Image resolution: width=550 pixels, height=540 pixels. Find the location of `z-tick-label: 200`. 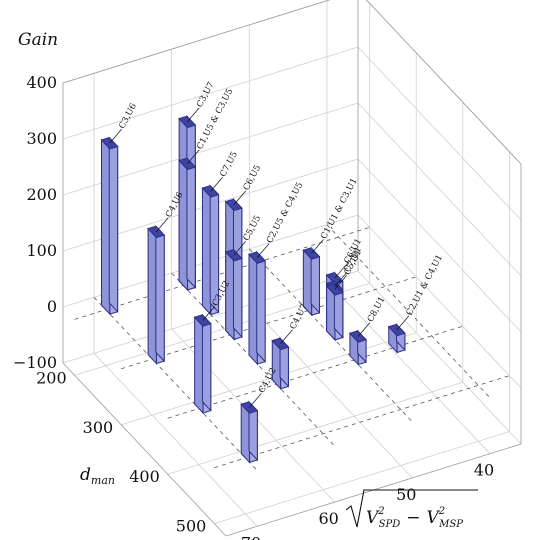

z-tick-label: 200 is located at coordinates (41, 194).